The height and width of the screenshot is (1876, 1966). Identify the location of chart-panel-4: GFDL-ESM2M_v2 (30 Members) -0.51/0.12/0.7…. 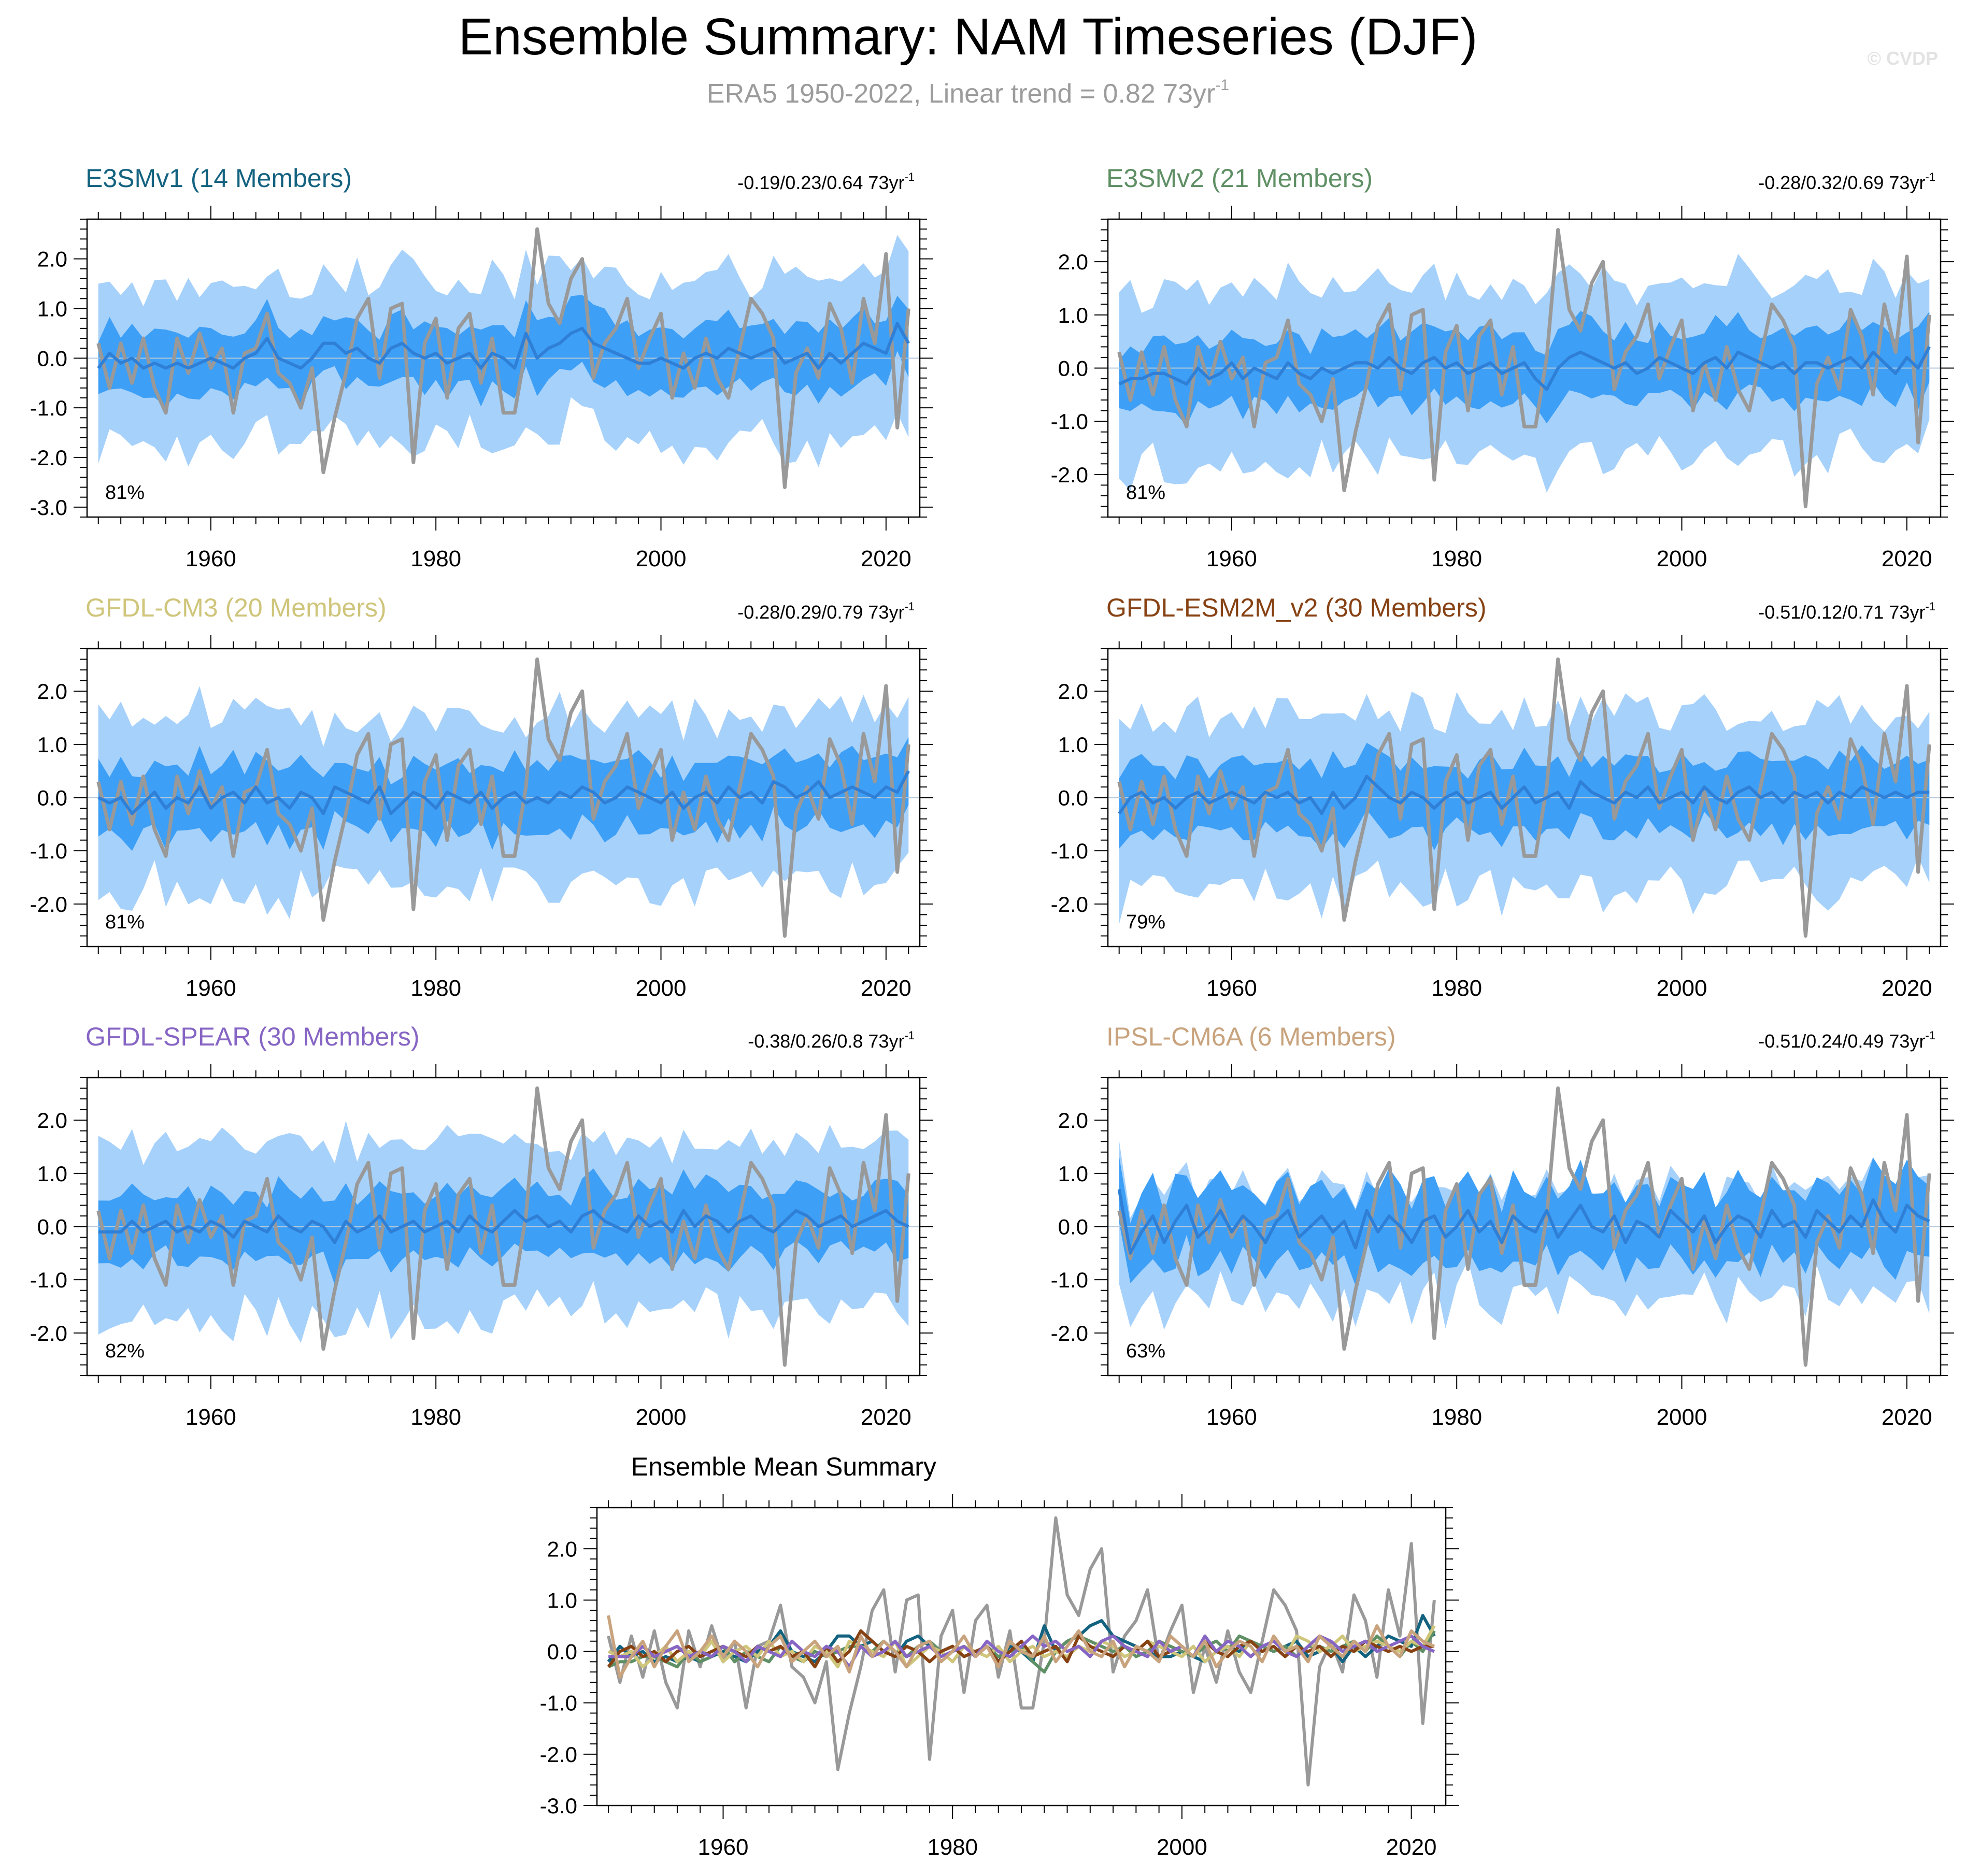
(1503, 797).